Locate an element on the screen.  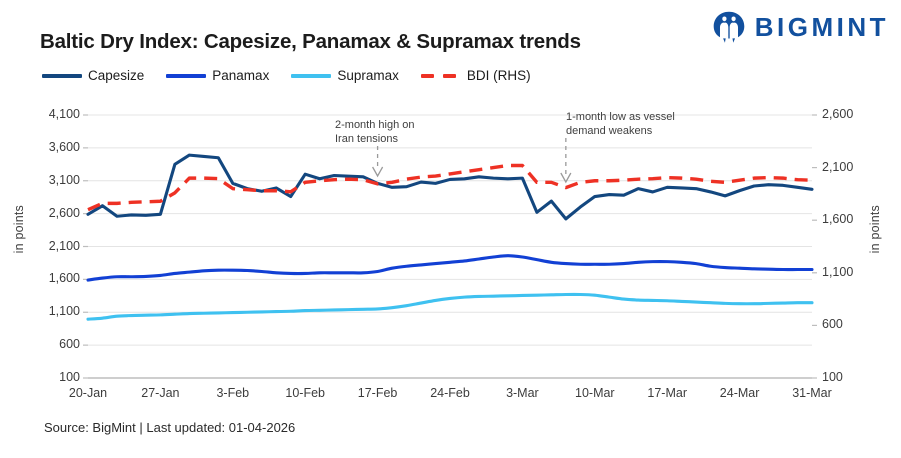
y-axis-tick-label-left: 600 is located at coordinates (69, 344).